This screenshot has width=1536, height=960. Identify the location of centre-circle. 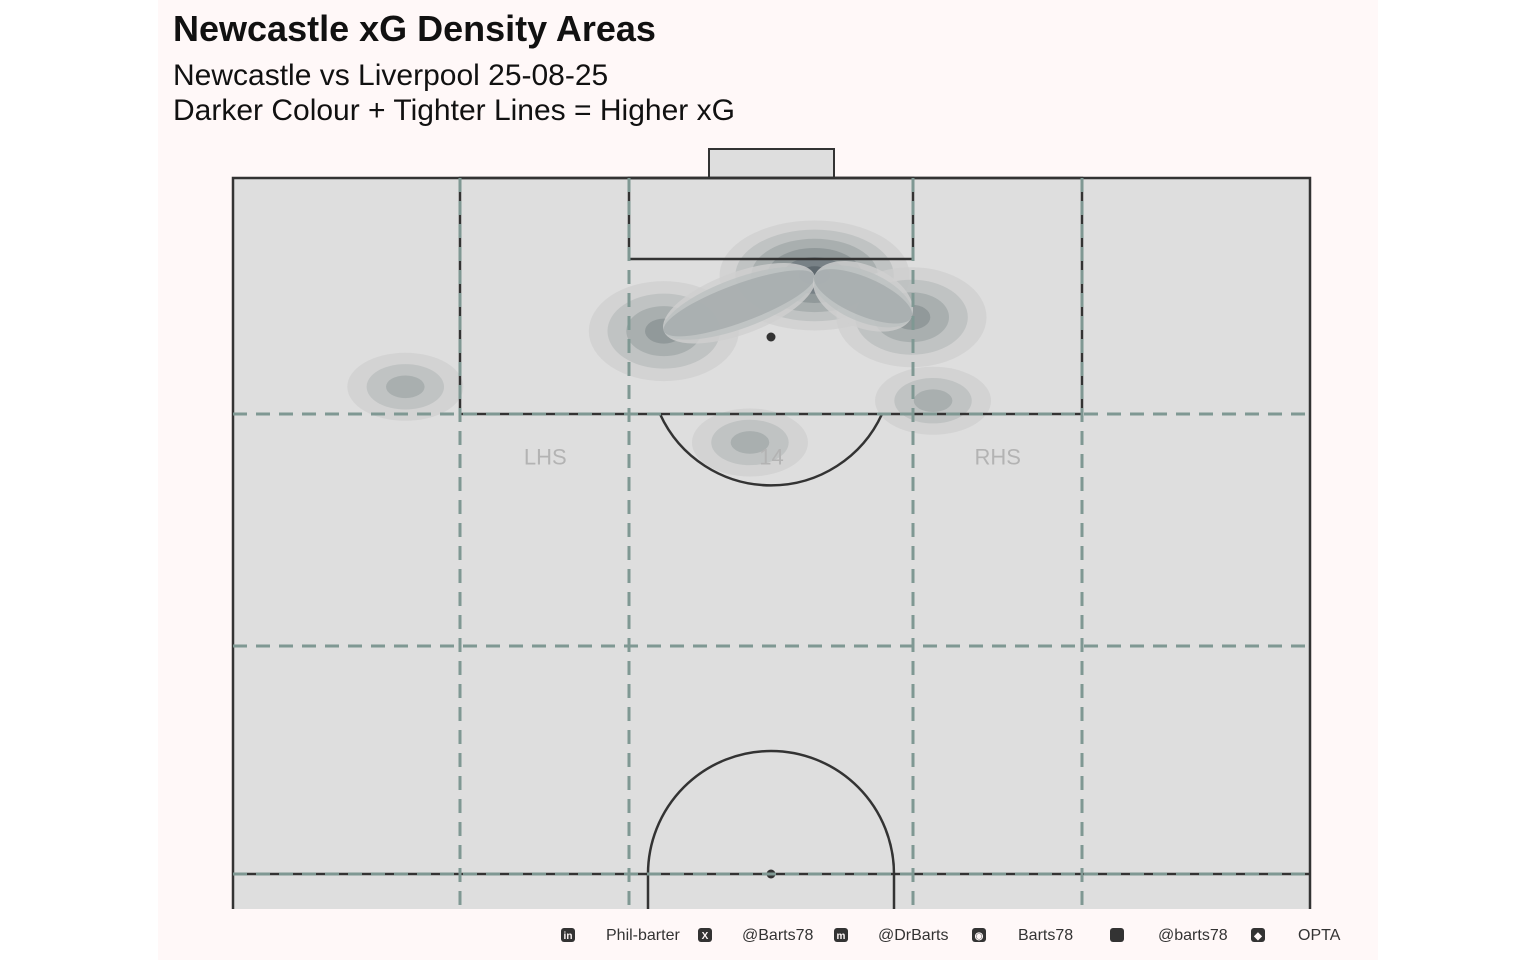
(771, 829).